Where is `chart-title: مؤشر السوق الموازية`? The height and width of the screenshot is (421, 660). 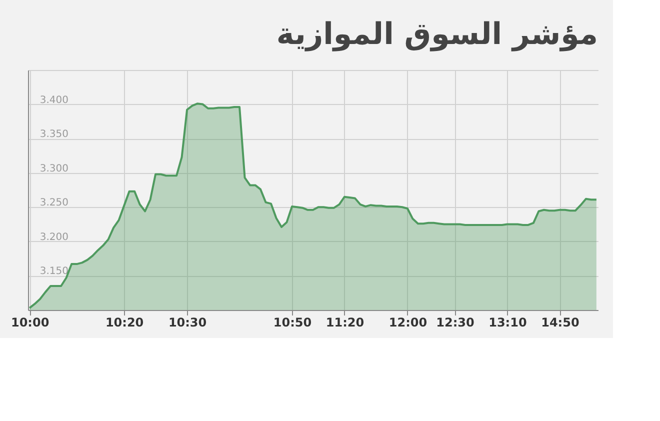 chart-title: مؤشر السوق الموازية is located at coordinates (437, 34).